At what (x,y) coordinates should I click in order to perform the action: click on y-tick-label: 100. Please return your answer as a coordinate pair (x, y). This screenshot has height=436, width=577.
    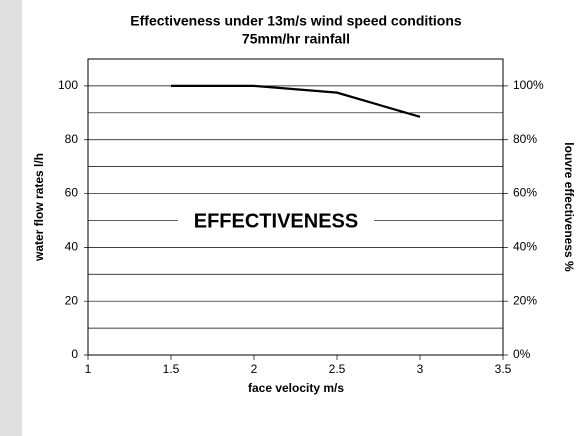
    Looking at the image, I should click on (68, 85).